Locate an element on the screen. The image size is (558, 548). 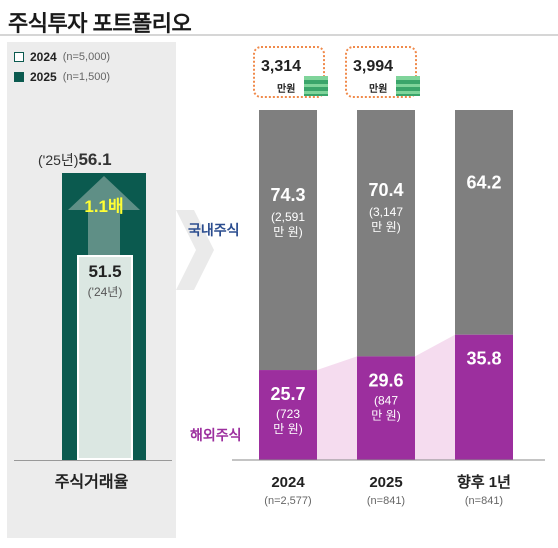
value-label-domestic-1: 70.4 is located at coordinates (385, 190).